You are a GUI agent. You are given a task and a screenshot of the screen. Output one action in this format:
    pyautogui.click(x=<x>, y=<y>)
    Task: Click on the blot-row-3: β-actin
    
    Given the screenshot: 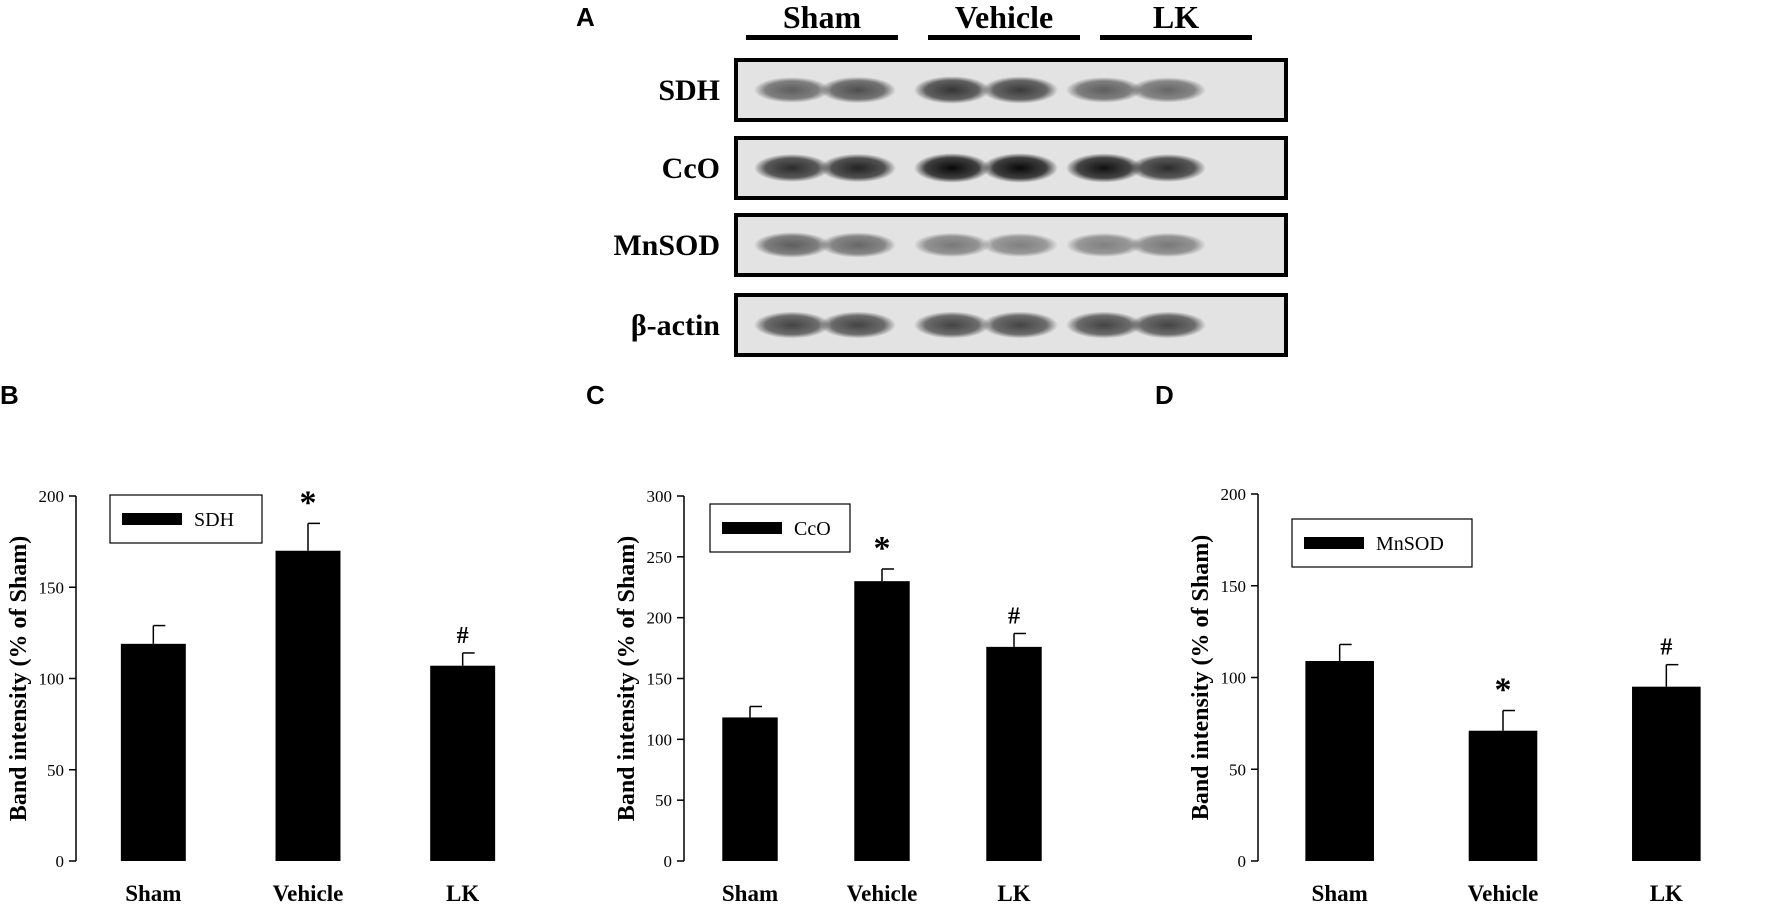 What is the action you would take?
    pyautogui.click(x=959, y=325)
    